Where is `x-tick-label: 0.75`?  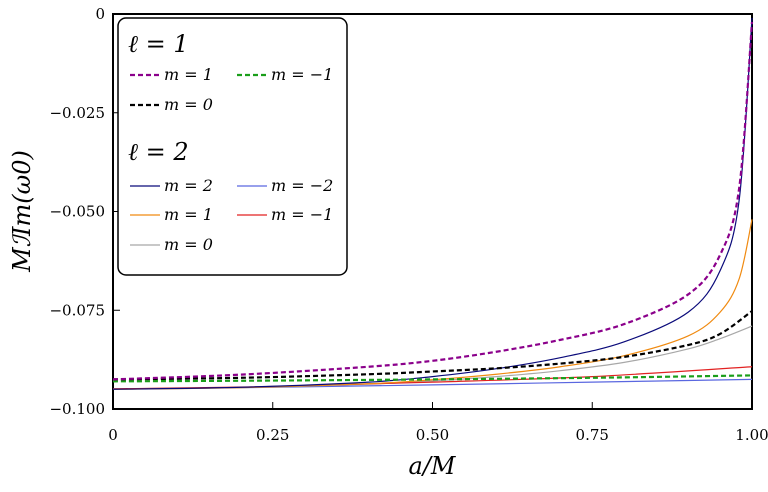 x-tick-label: 0.75 is located at coordinates (592, 435).